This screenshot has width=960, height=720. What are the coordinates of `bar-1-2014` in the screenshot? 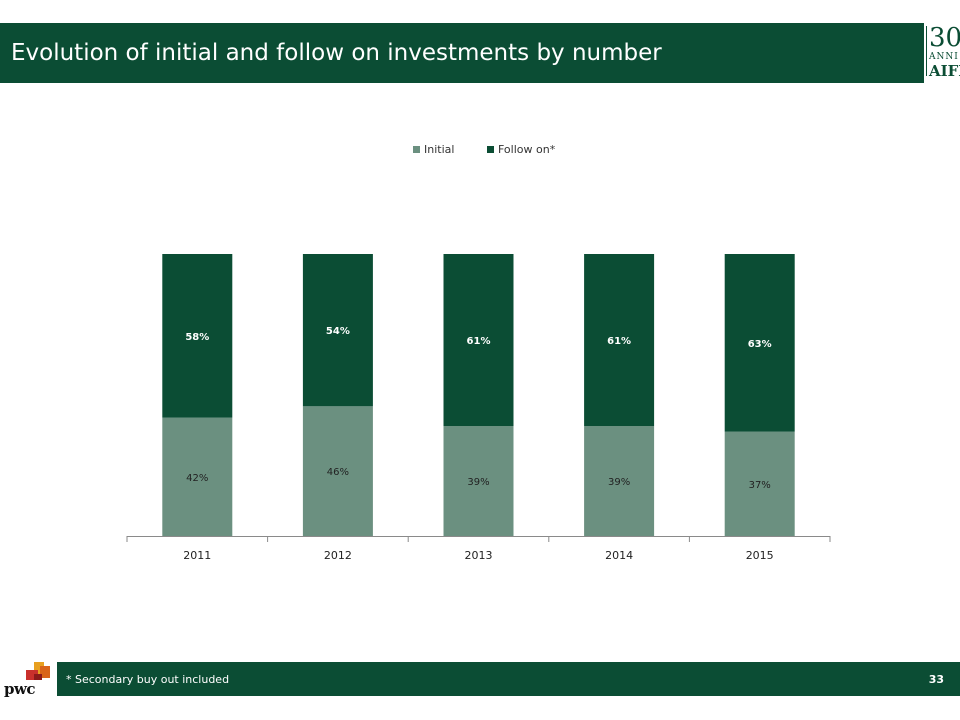 It's located at (619, 340).